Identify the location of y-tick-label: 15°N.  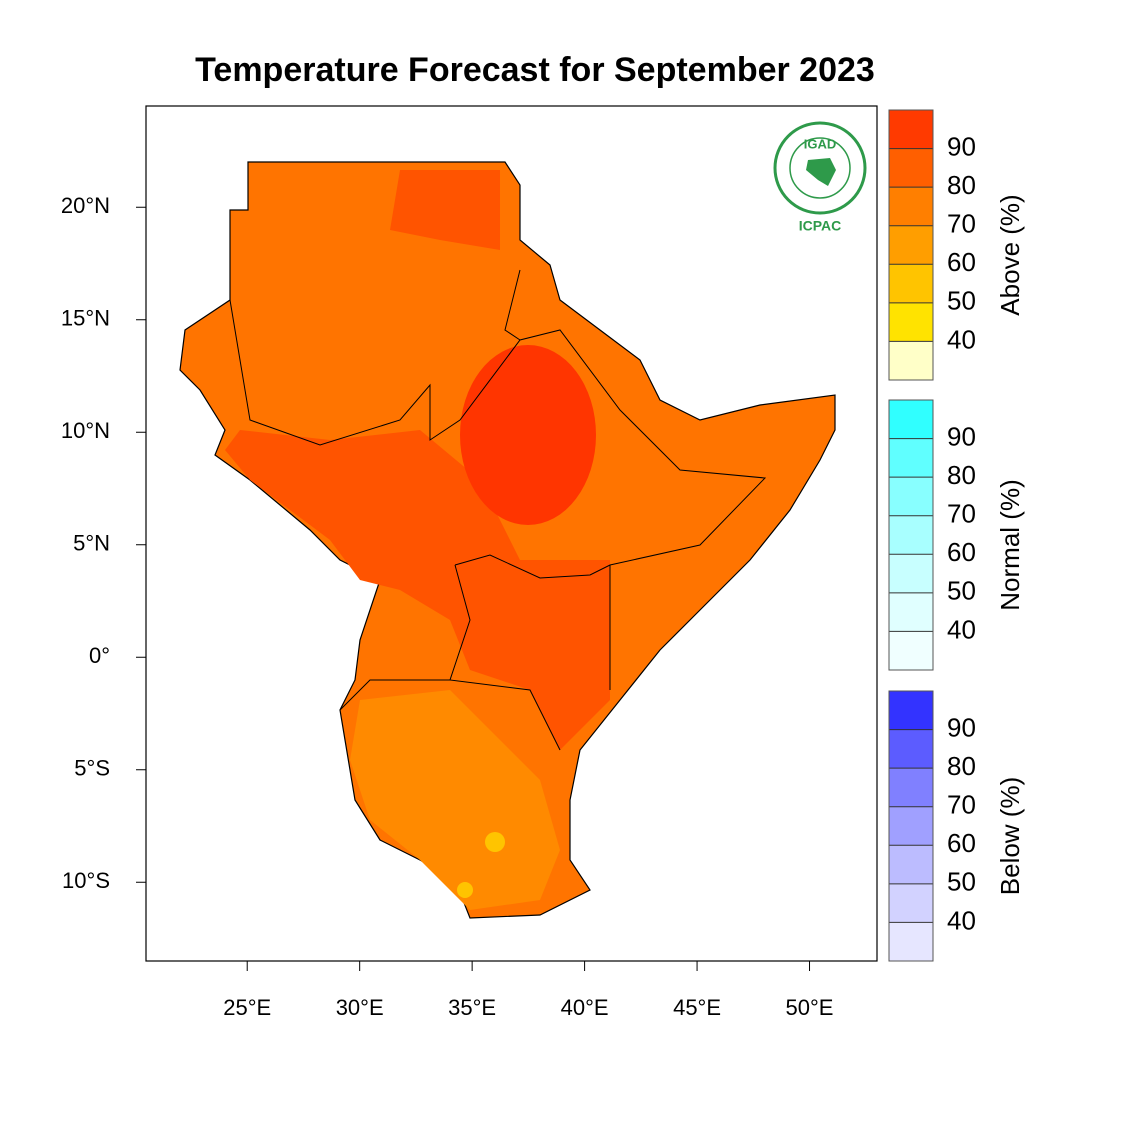
(85, 318).